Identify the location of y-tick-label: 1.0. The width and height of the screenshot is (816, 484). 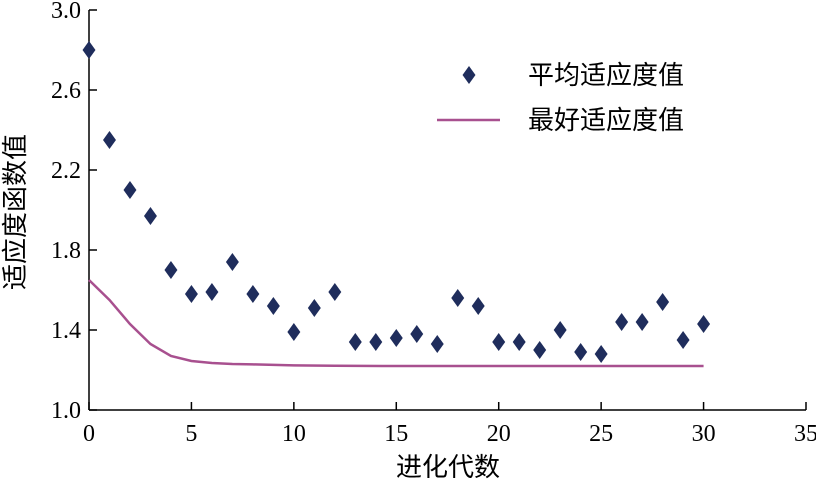
(66, 411).